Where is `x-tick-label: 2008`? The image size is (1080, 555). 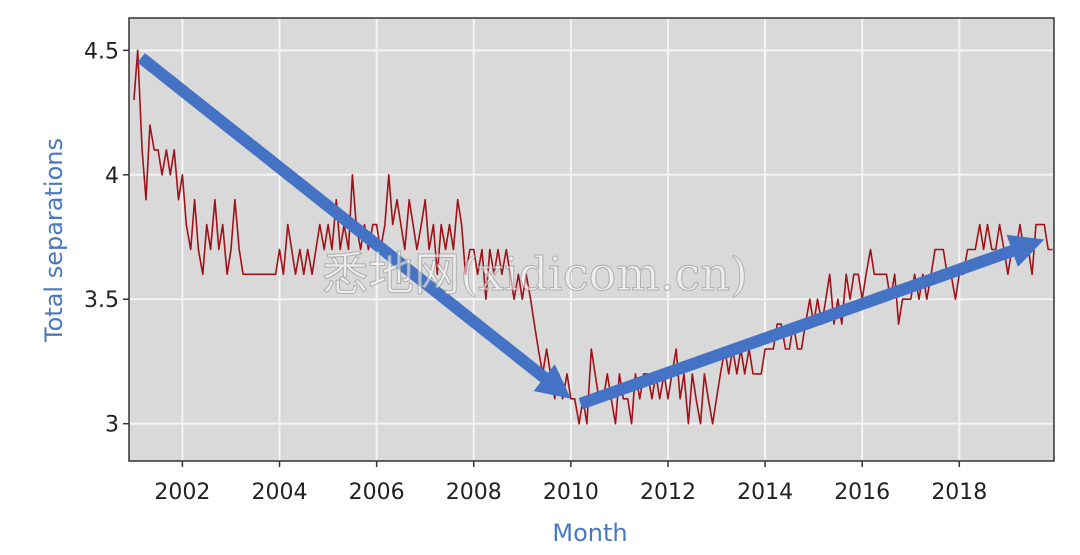
x-tick-label: 2008 is located at coordinates (474, 492).